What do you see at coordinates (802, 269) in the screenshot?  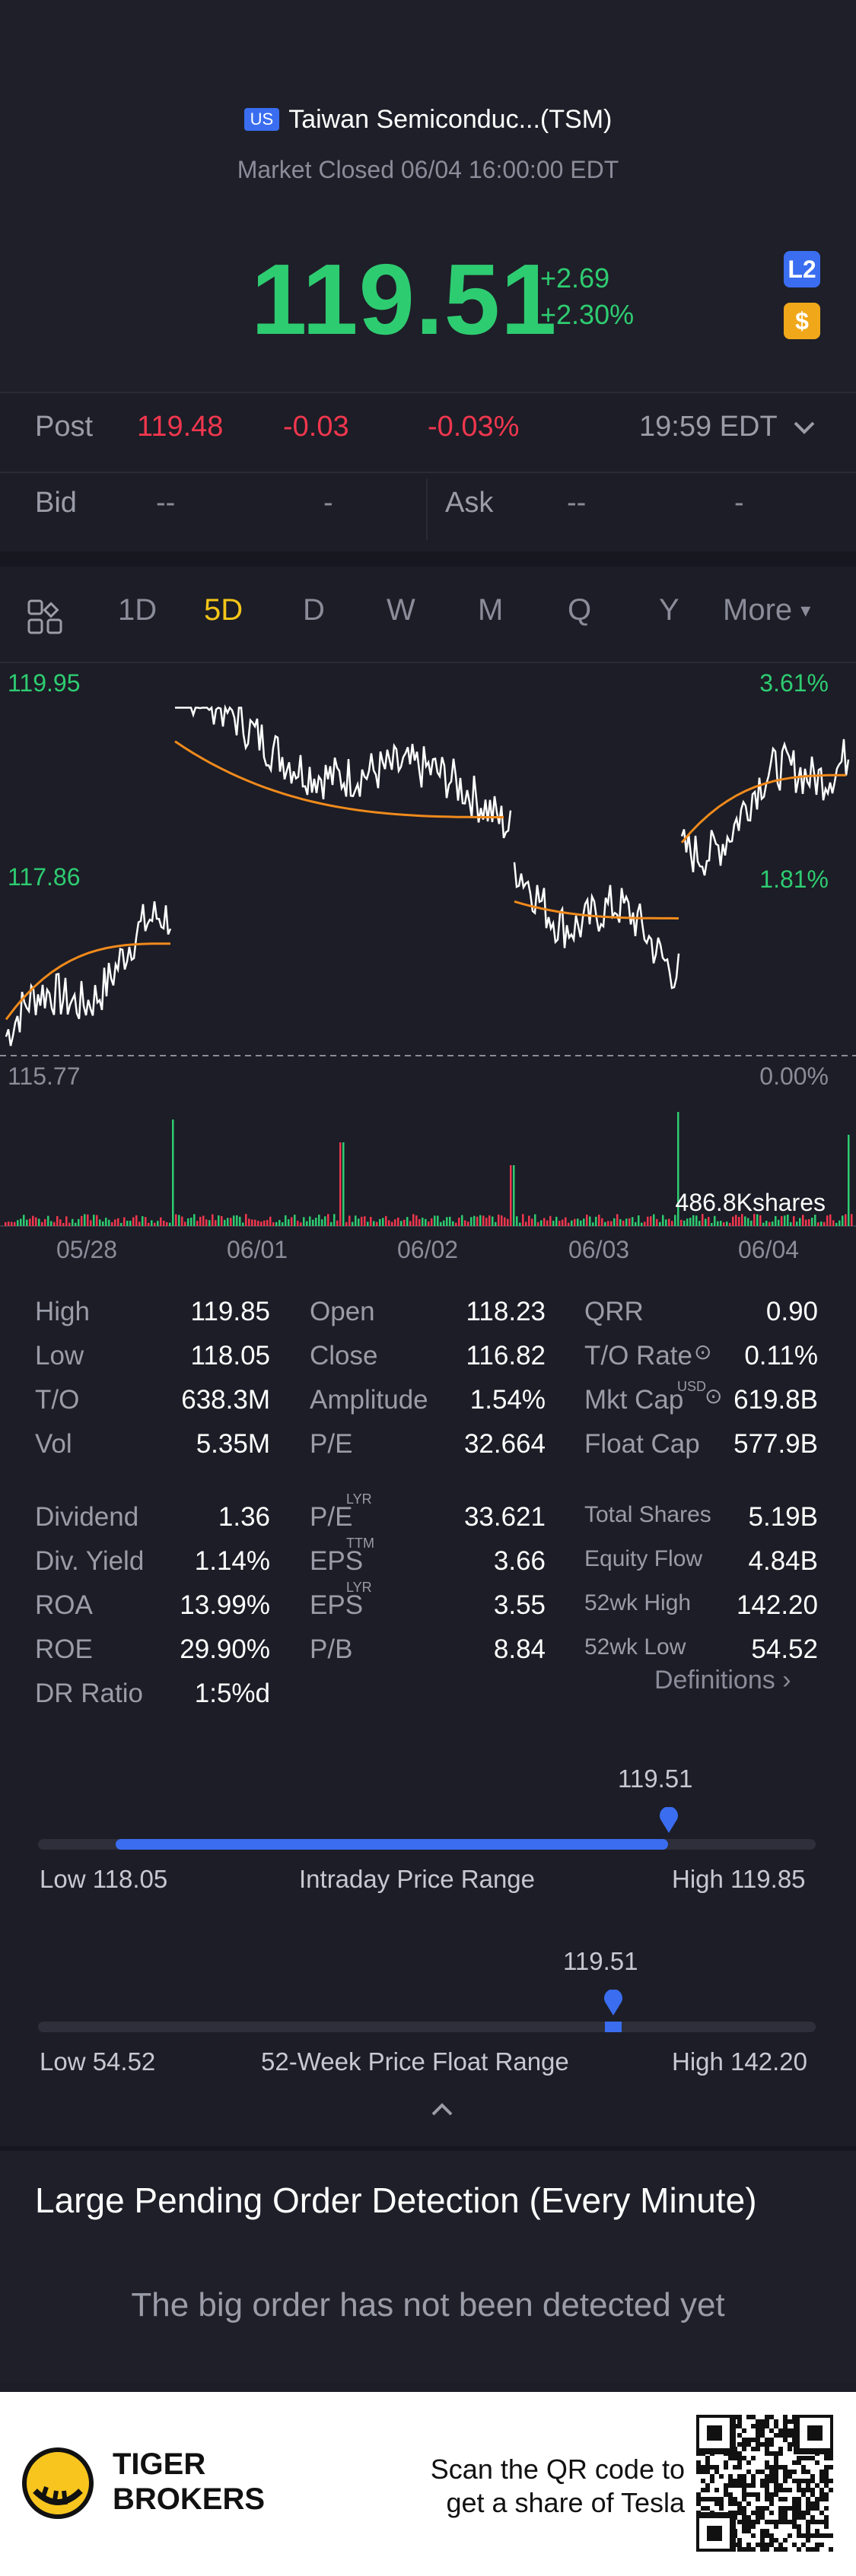 I see `level2-icon: L2` at bounding box center [802, 269].